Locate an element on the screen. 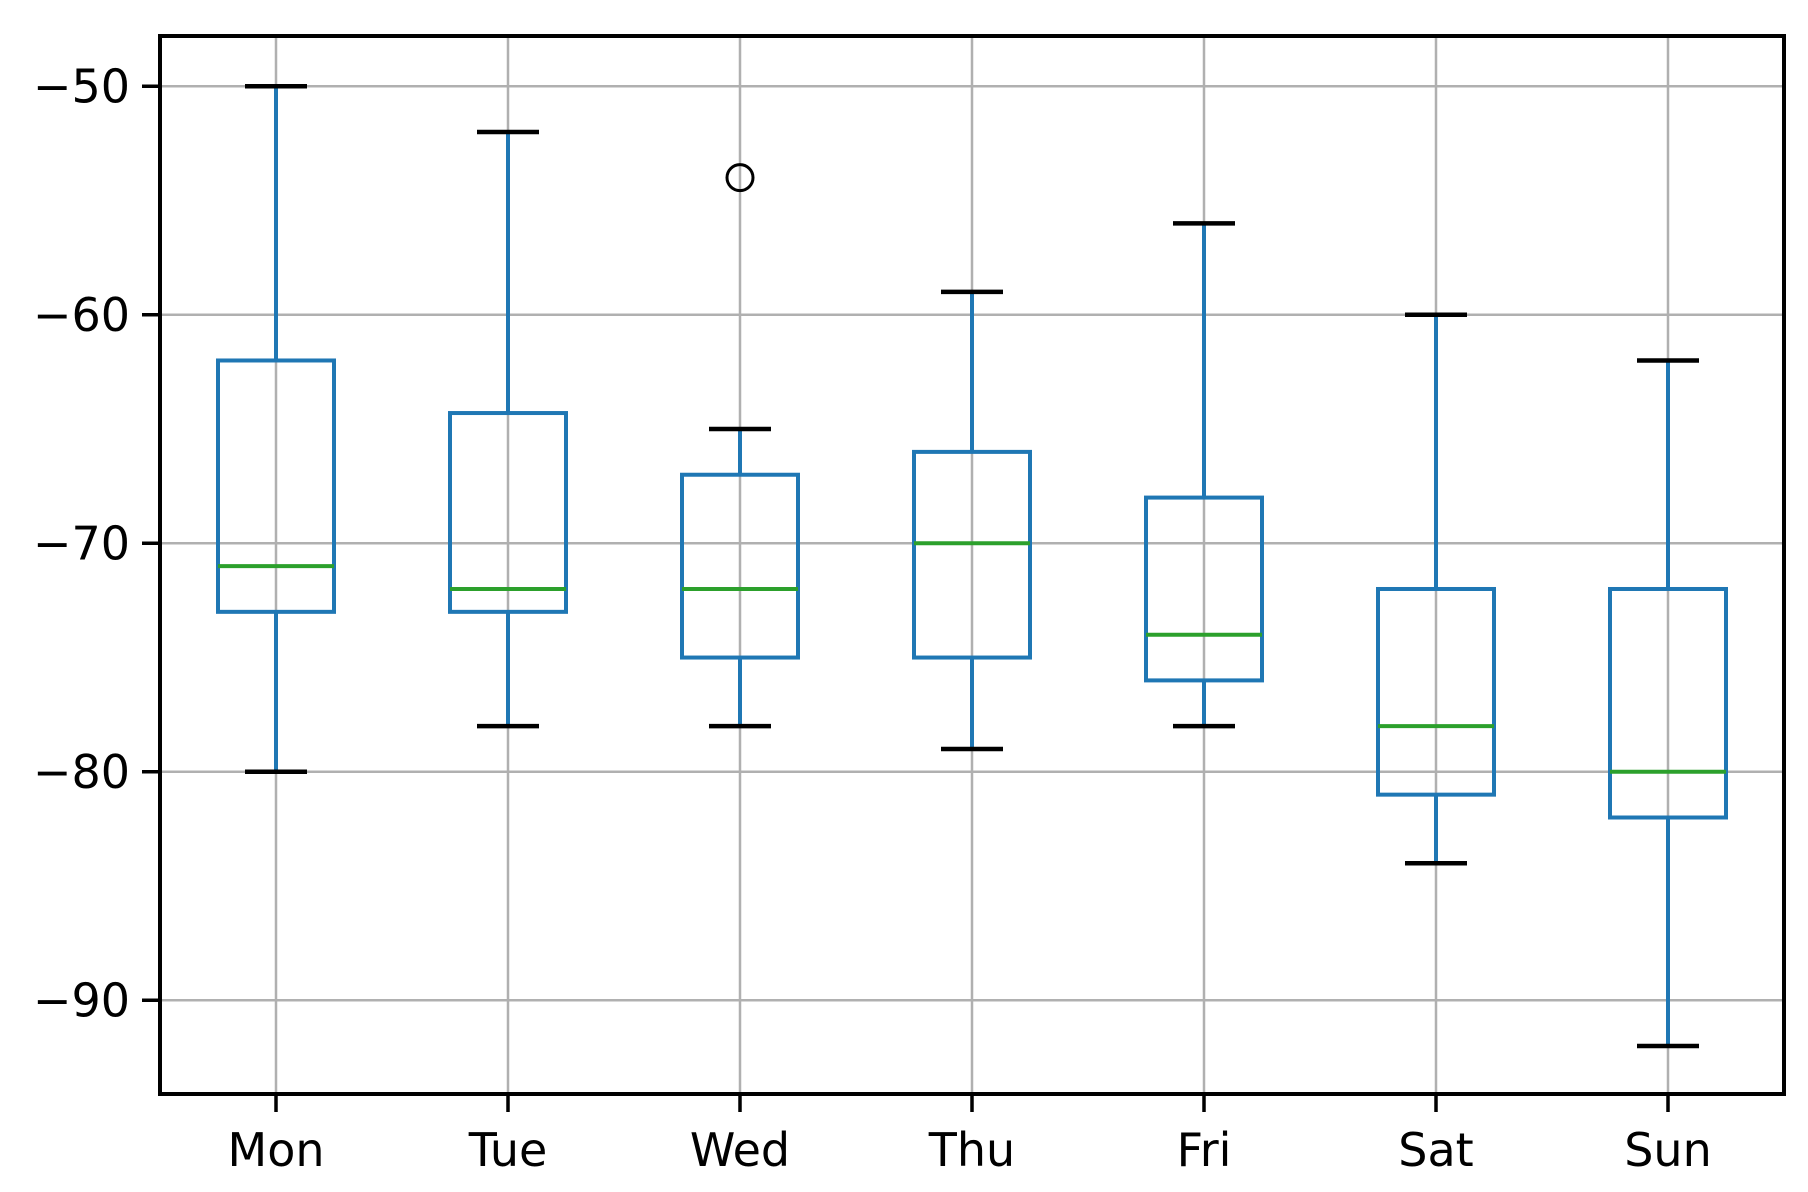  box-wed is located at coordinates (740, 566).